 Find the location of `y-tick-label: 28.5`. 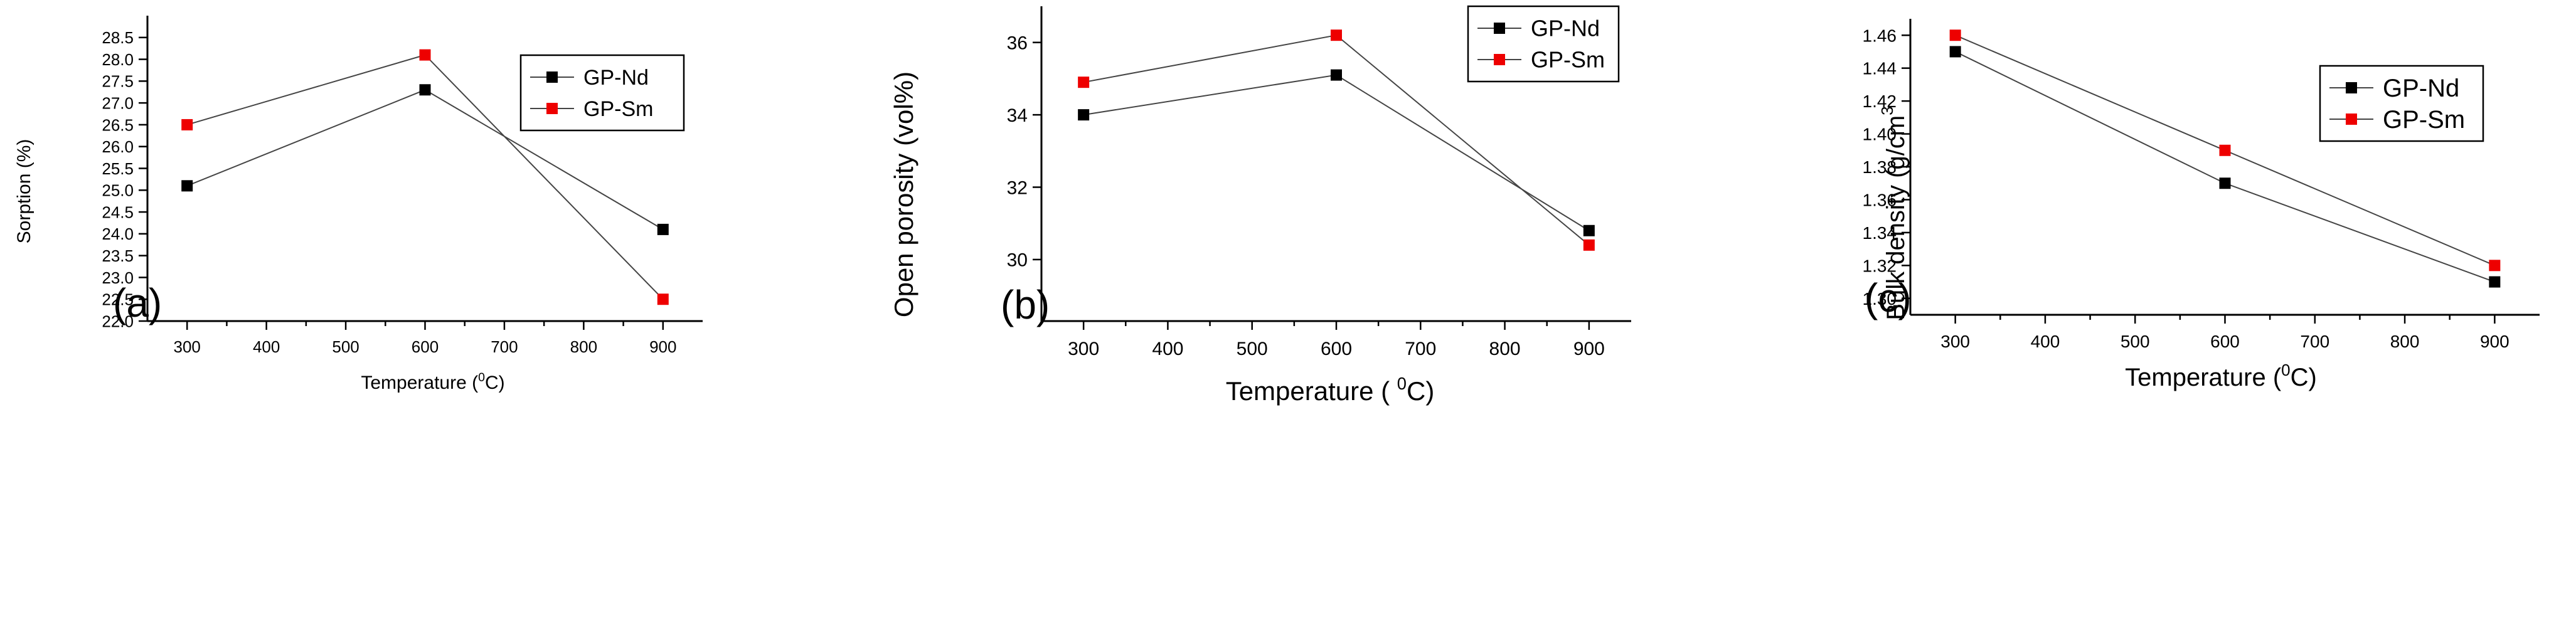

y-tick-label: 28.5 is located at coordinates (118, 37).